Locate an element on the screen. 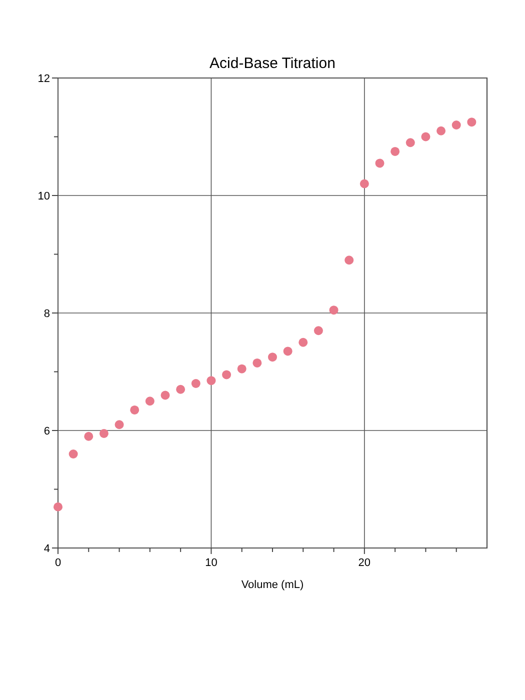 Image resolution: width=525 pixels, height=700 pixels. x-tick-label: 10 is located at coordinates (211, 563).